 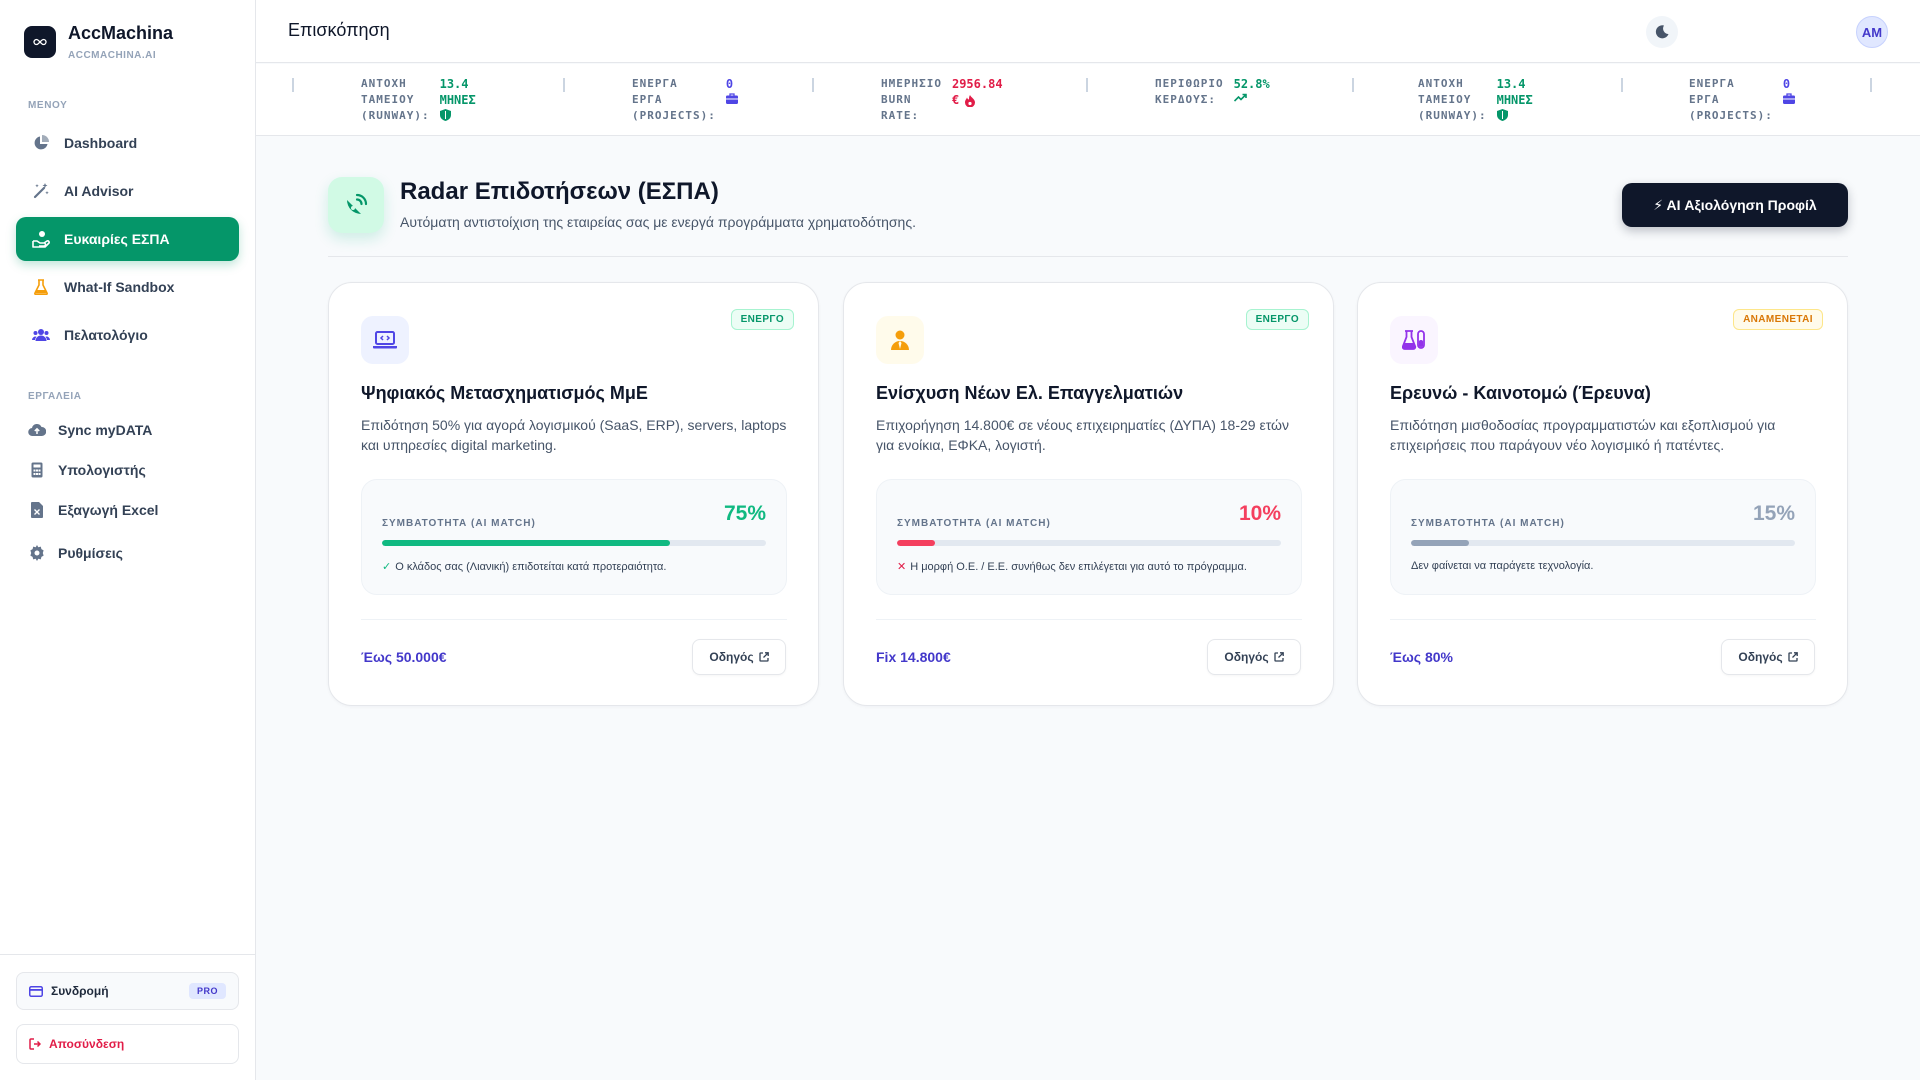 What do you see at coordinates (1520, 393) in the screenshot?
I see `card-title: Ερευνώ - Καινοτομώ (Έρευνα)` at bounding box center [1520, 393].